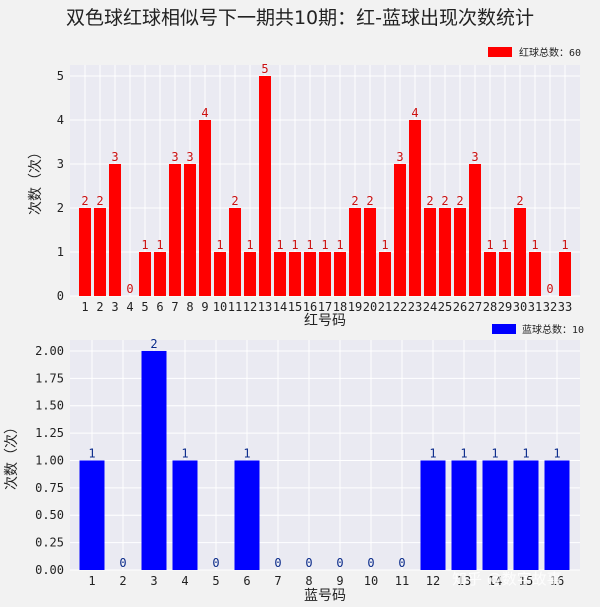  Describe the element at coordinates (49, 515) in the screenshot. I see `blue-y-tick-label: 0.50` at that location.